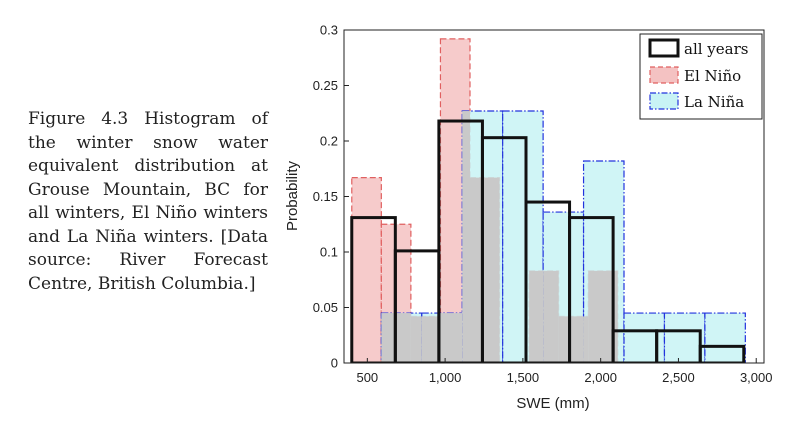 Image resolution: width=800 pixels, height=436 pixels. I want to click on y-axis-title: Probability, so click(292, 195).